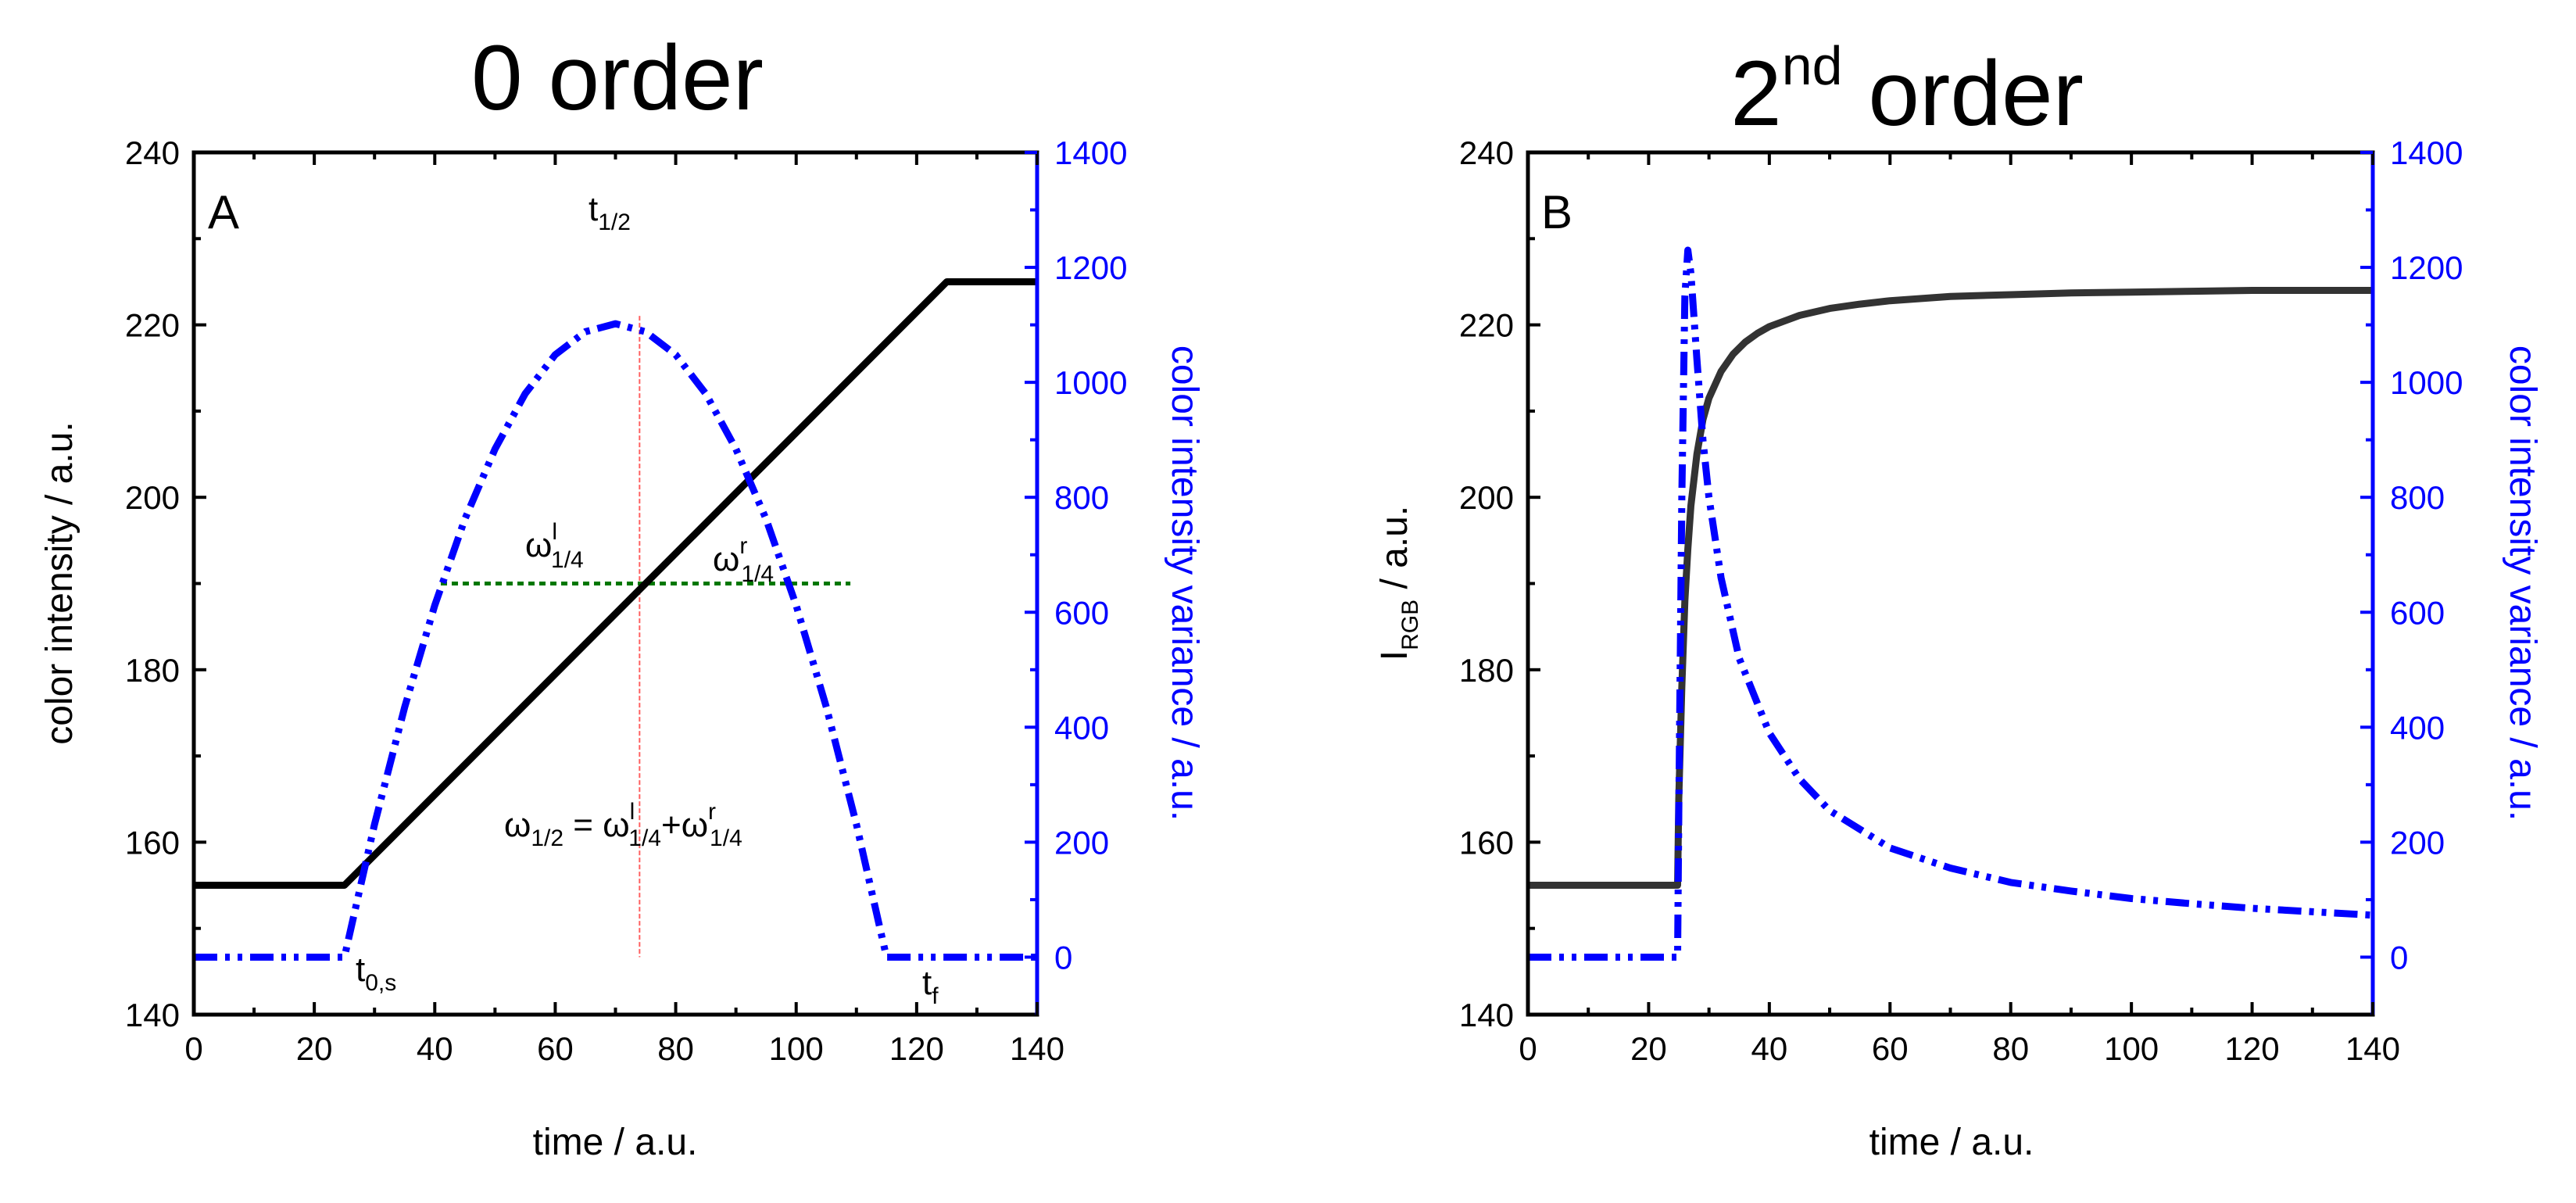 Image resolution: width=2576 pixels, height=1203 pixels. Describe the element at coordinates (930, 986) in the screenshot. I see `annotation-t-f: tf` at that location.